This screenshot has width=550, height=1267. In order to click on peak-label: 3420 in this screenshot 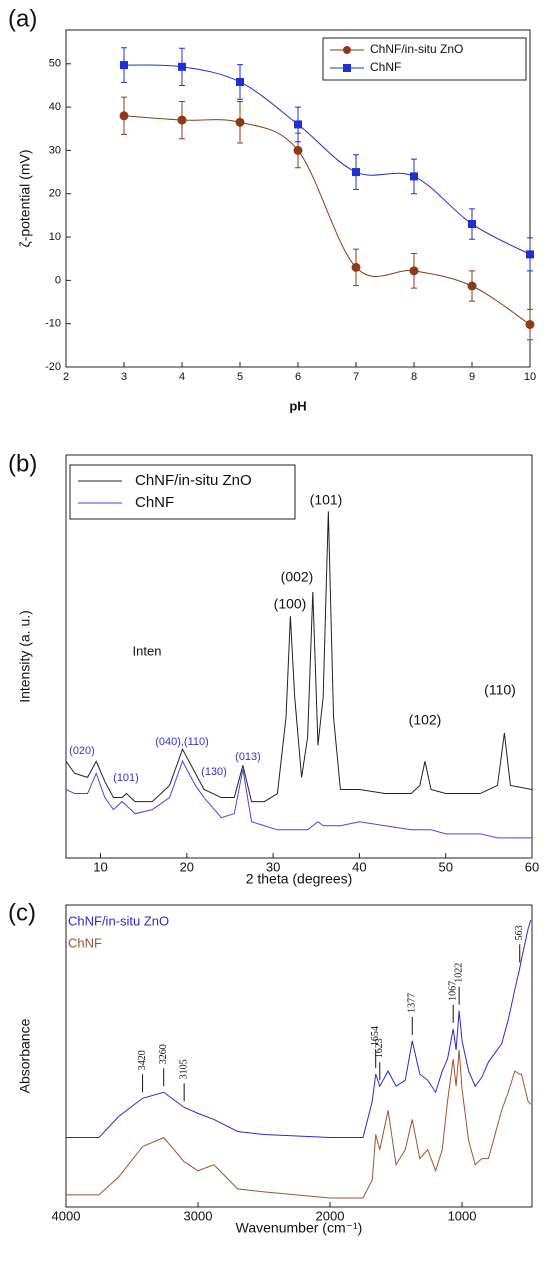, I will do `click(142, 1060)`.